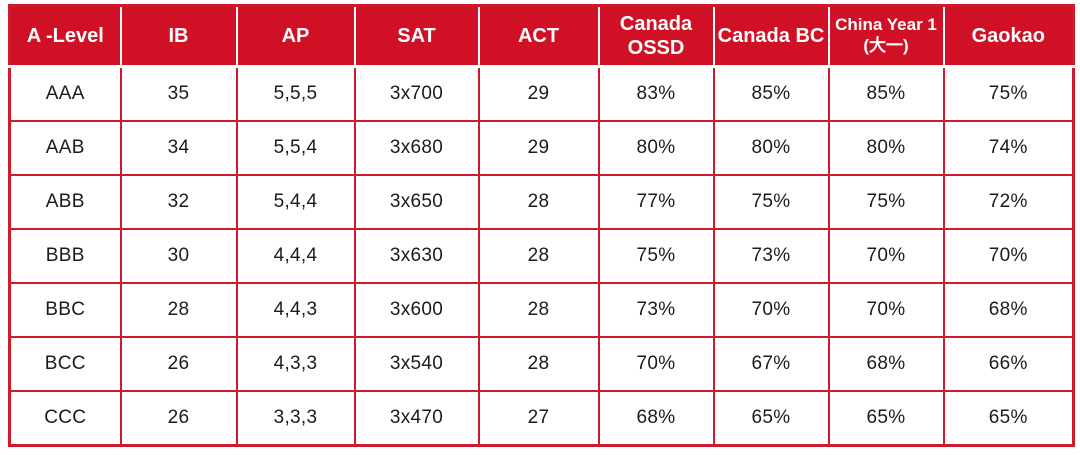 This screenshot has height=455, width=1080. Describe the element at coordinates (1008, 36) in the screenshot. I see `column-header-gaokao: Gaokao` at that location.